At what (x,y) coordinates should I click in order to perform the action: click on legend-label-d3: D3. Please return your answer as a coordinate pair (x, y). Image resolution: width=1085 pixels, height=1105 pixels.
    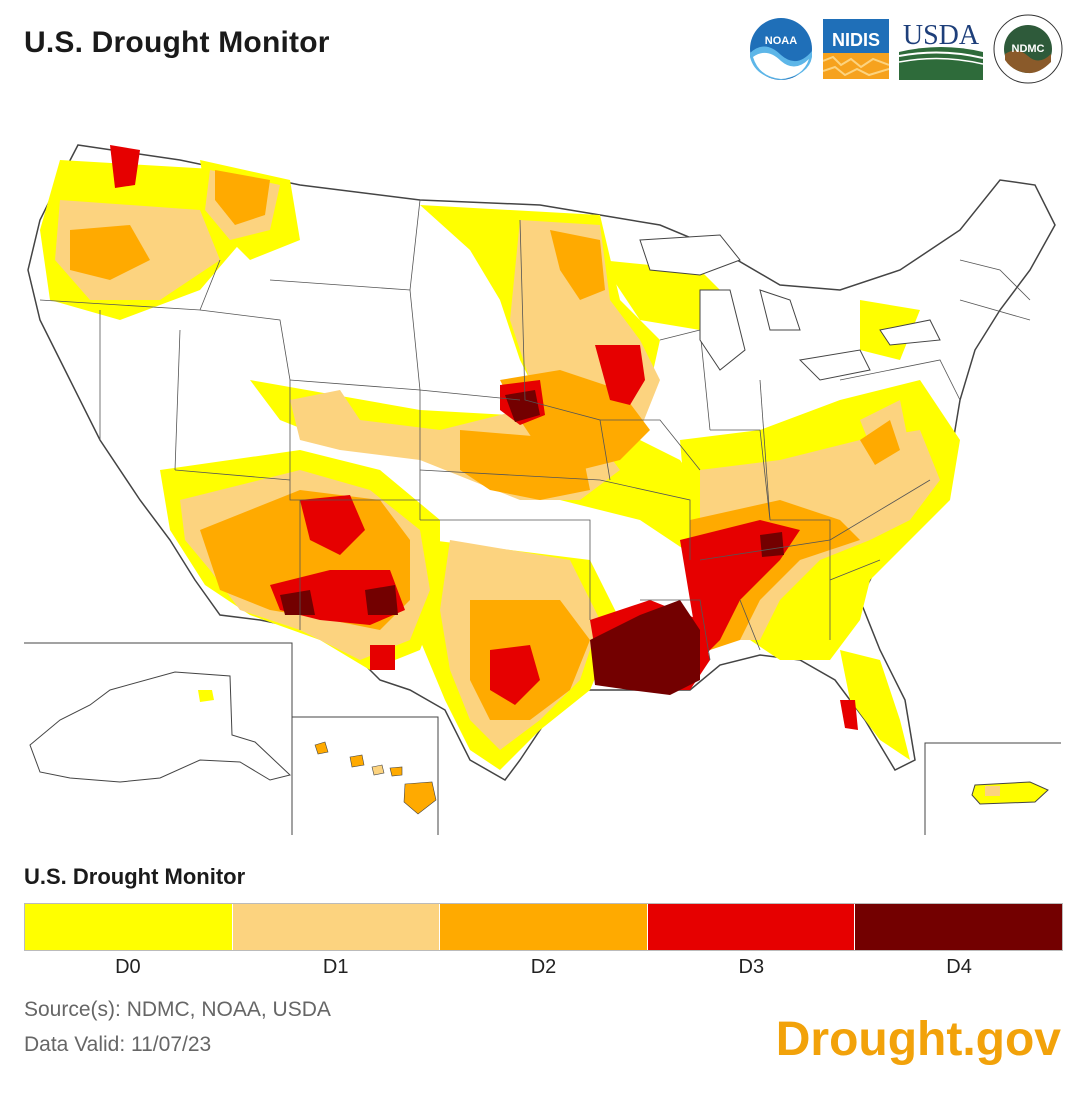
    Looking at the image, I should click on (751, 967).